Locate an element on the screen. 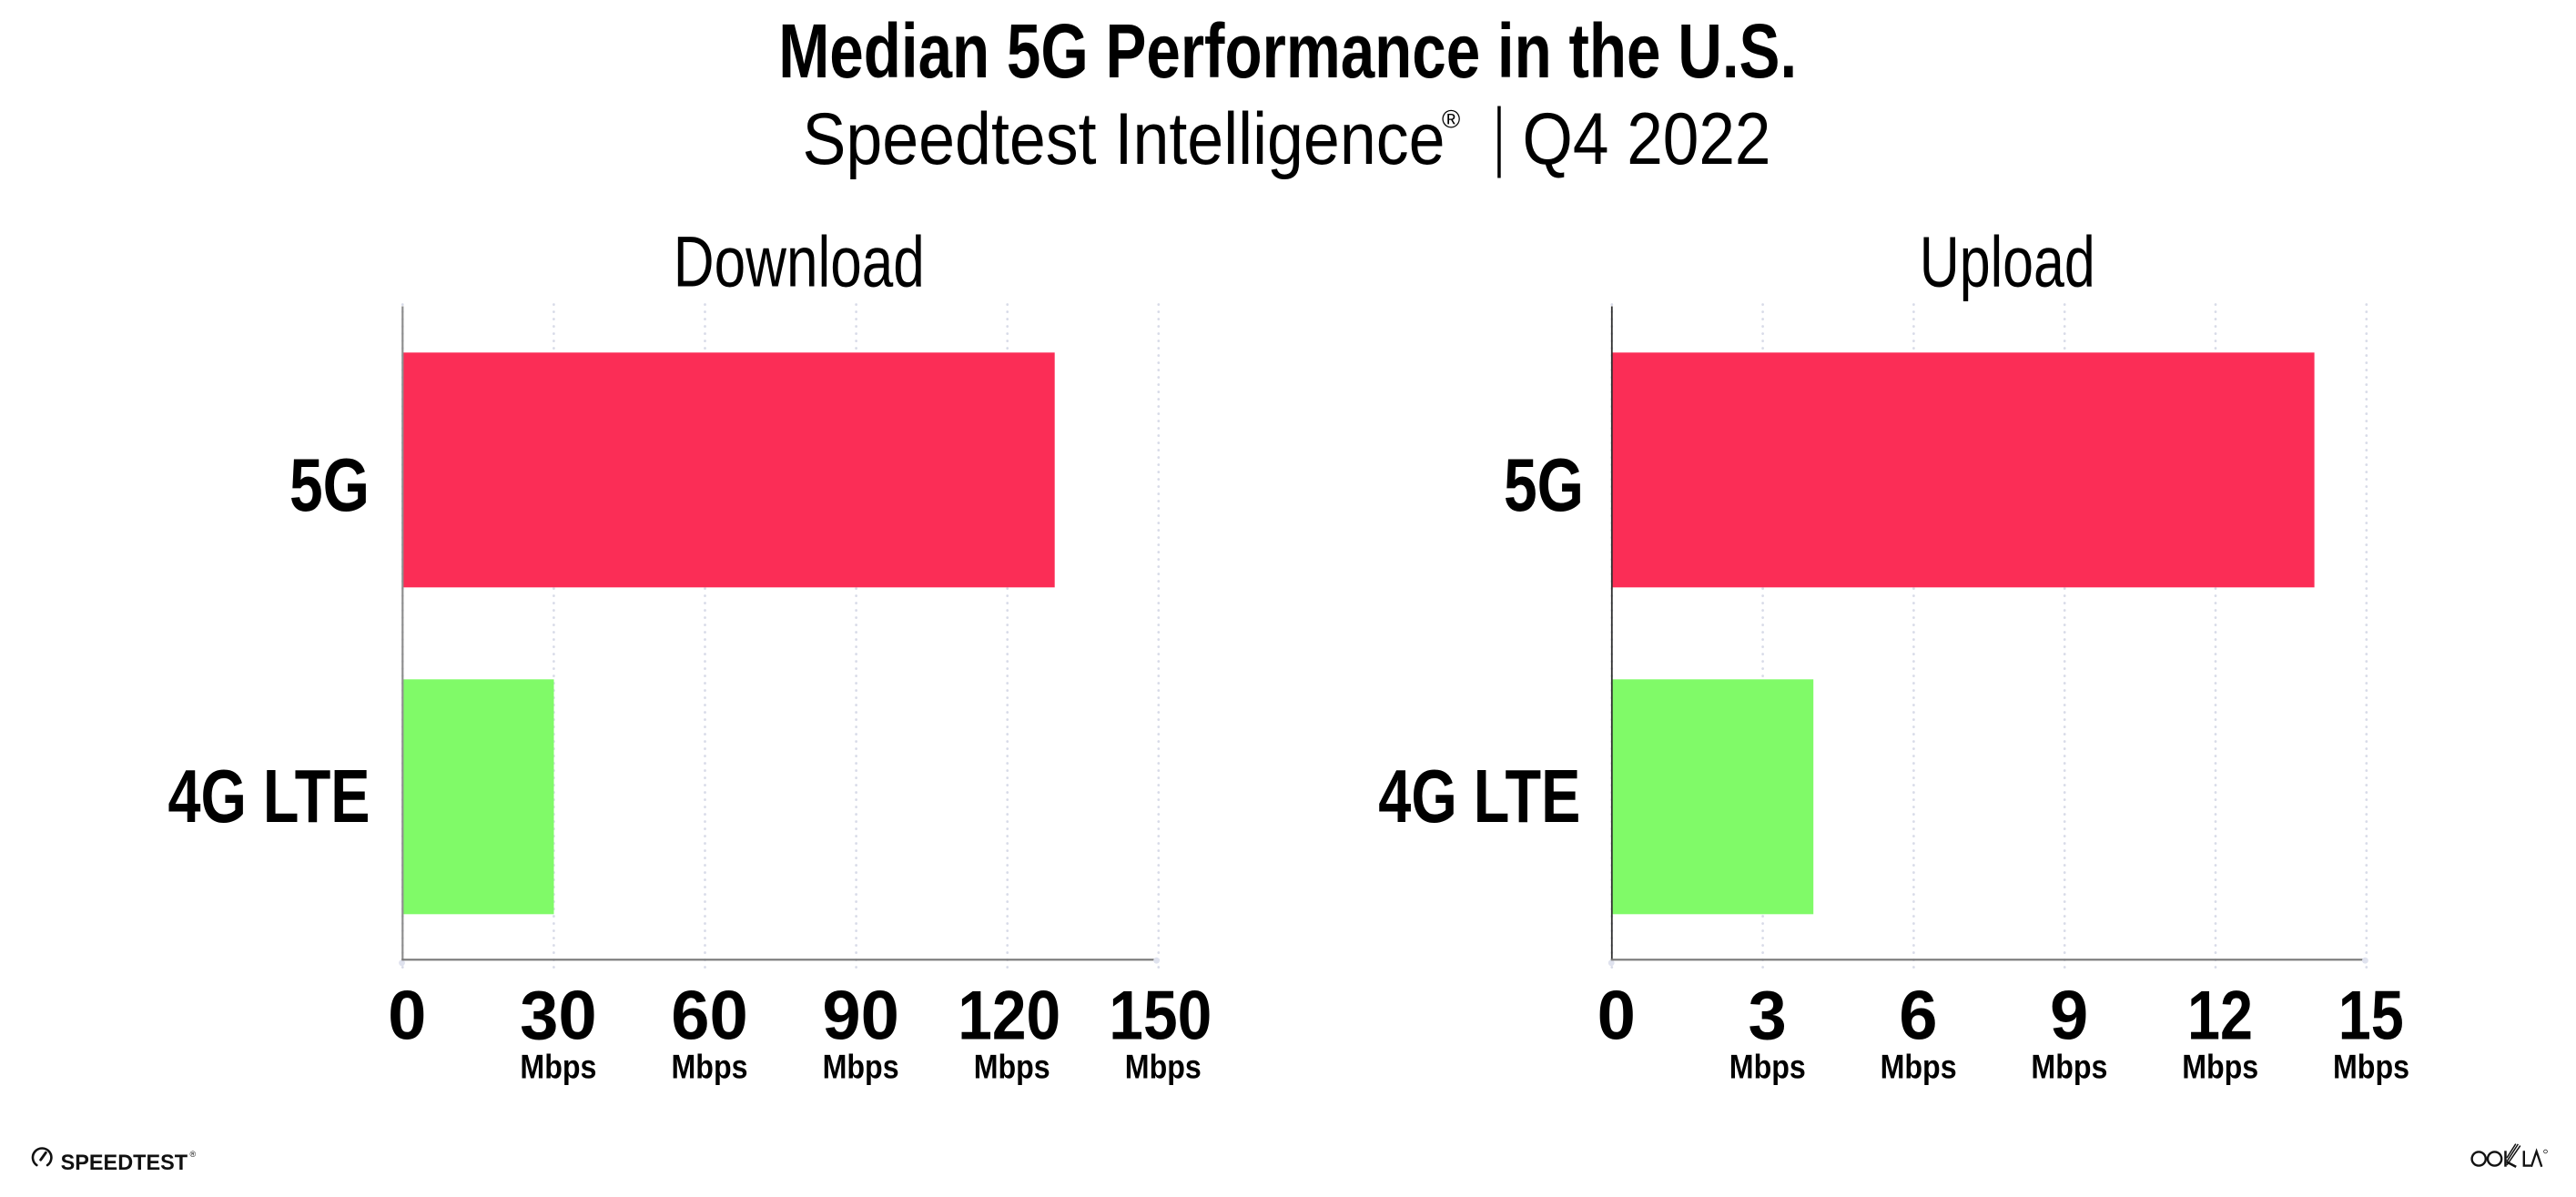 This screenshot has width=2576, height=1197. svg-text: 15 is located at coordinates (2371, 1015).